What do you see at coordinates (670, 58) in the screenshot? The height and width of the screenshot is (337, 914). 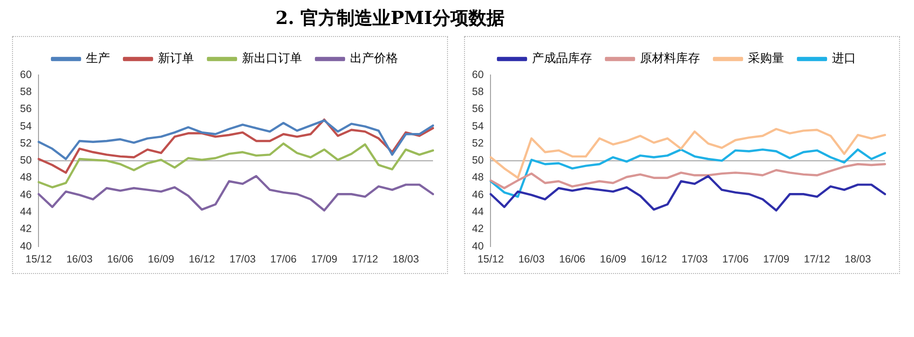 I see `legend-label: 原材料库存` at bounding box center [670, 58].